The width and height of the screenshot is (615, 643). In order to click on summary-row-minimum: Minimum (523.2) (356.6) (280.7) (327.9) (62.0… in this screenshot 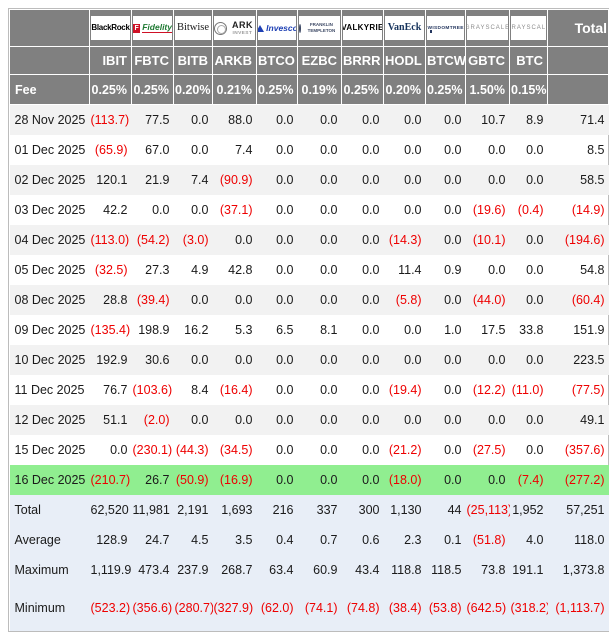, I will do `click(309, 607)`.